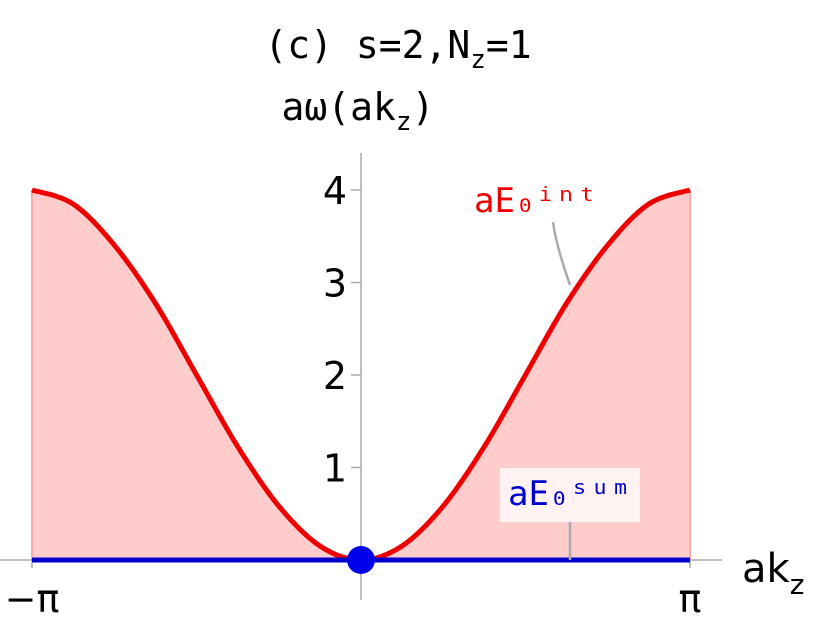 The height and width of the screenshot is (620, 830). Describe the element at coordinates (561, 253) in the screenshot. I see `leader` at that location.